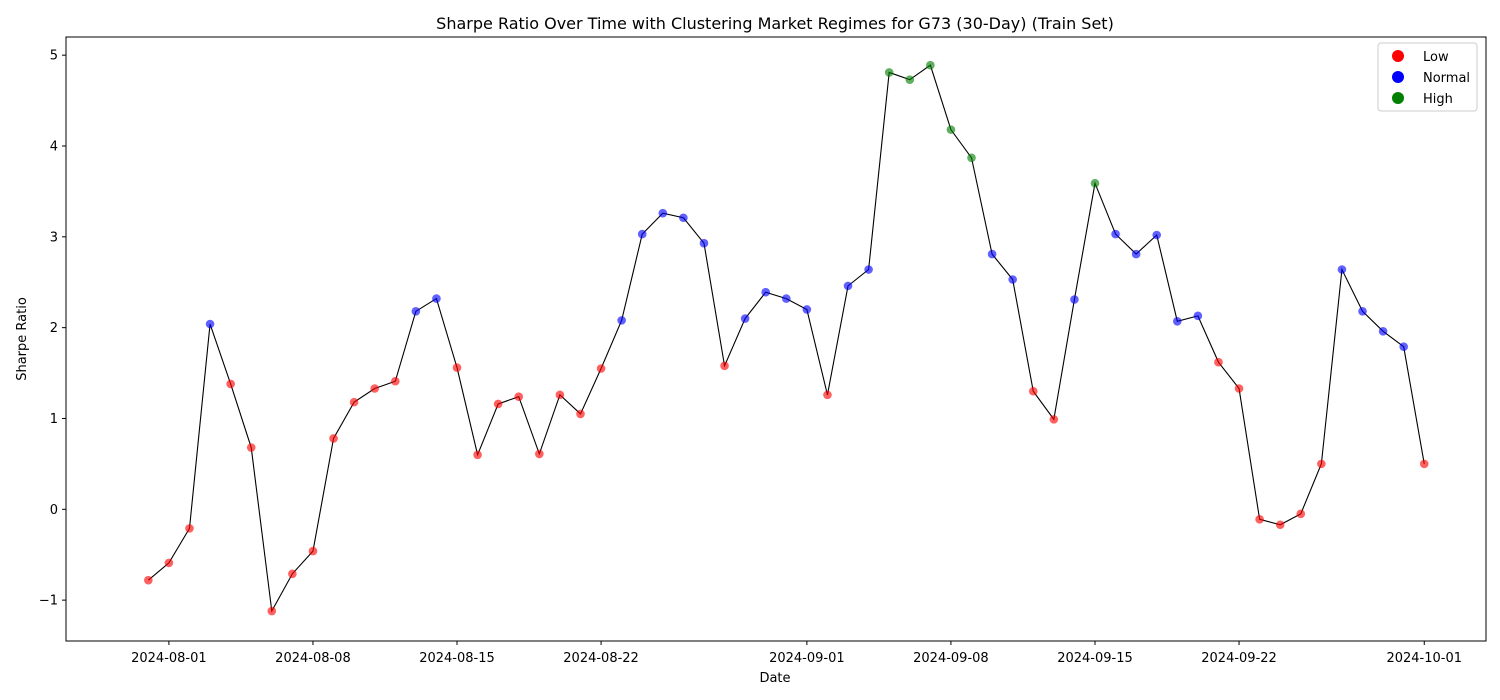 This screenshot has height=700, width=1500. I want to click on legend: Low Normal High, so click(1427, 77).